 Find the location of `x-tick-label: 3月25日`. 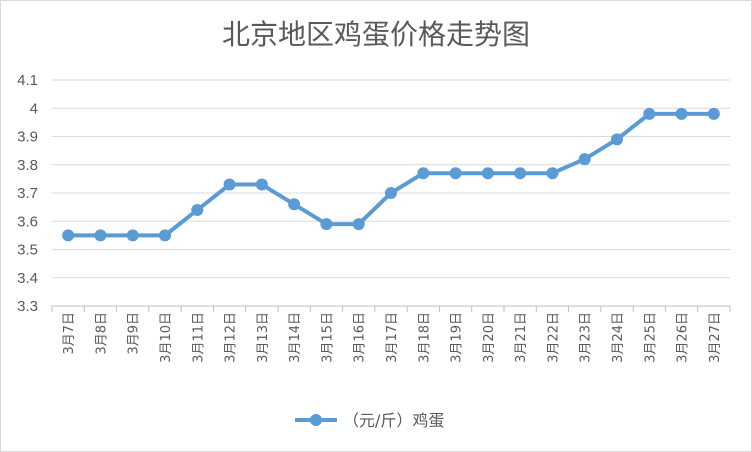

x-tick-label: 3月25日 is located at coordinates (650, 337).